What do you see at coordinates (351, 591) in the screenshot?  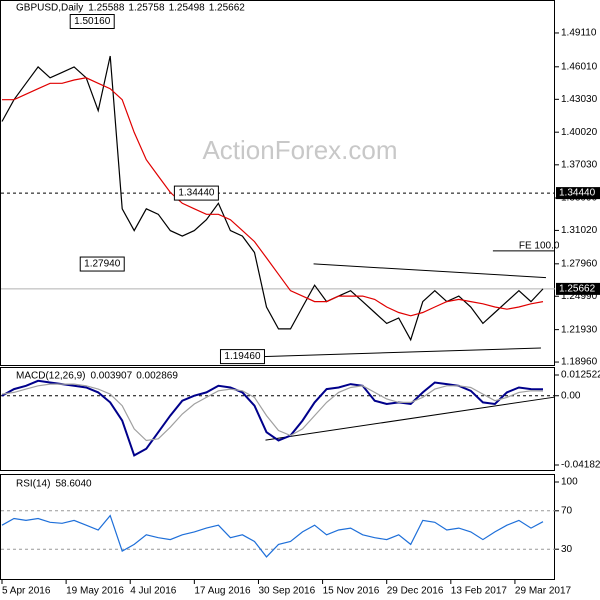 I see `x-tick-label: 15 Nov 2016` at bounding box center [351, 591].